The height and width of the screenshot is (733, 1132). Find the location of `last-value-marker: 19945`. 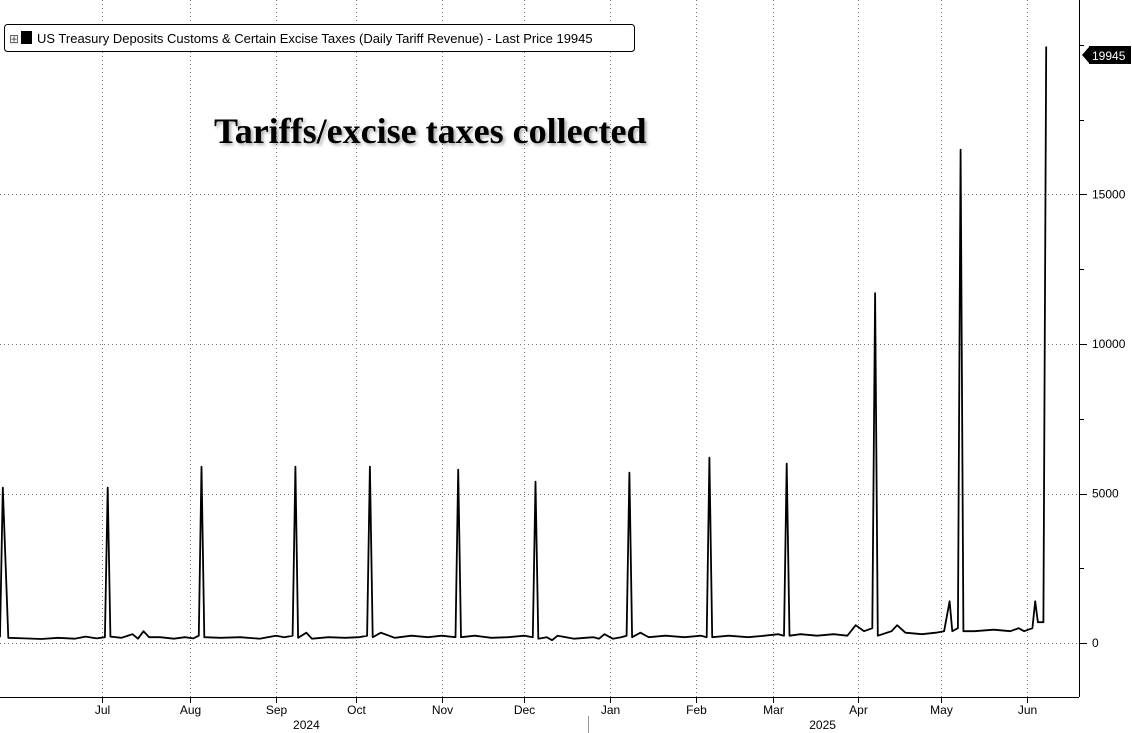

last-value-marker: 19945 is located at coordinates (1106, 55).